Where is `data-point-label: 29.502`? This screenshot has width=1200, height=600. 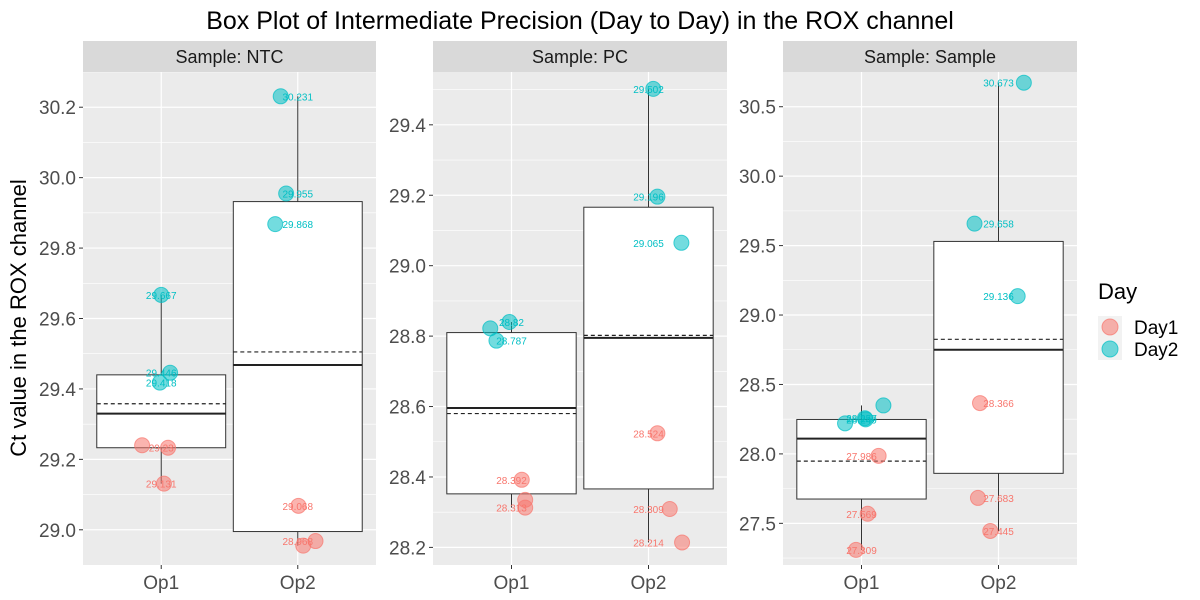 data-point-label: 29.502 is located at coordinates (648, 90).